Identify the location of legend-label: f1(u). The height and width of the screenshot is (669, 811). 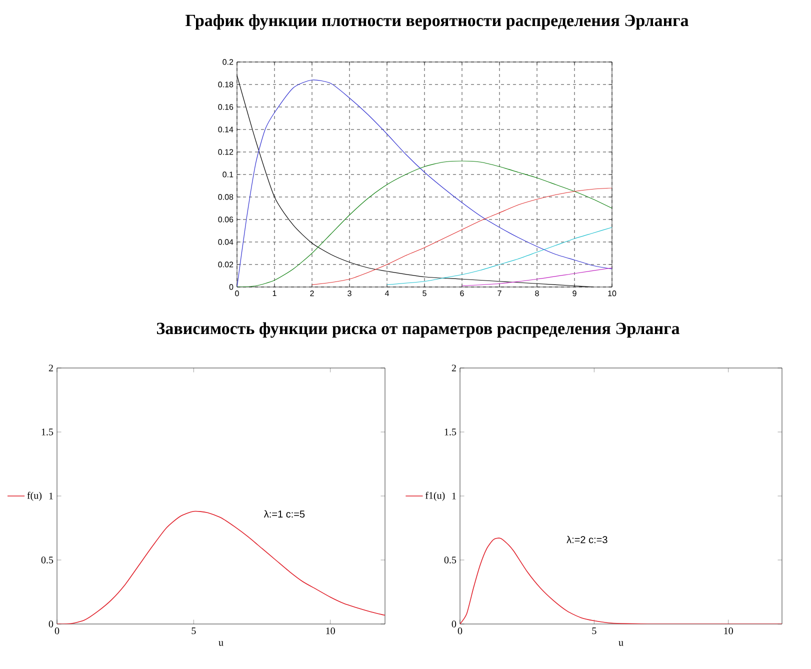
(435, 496).